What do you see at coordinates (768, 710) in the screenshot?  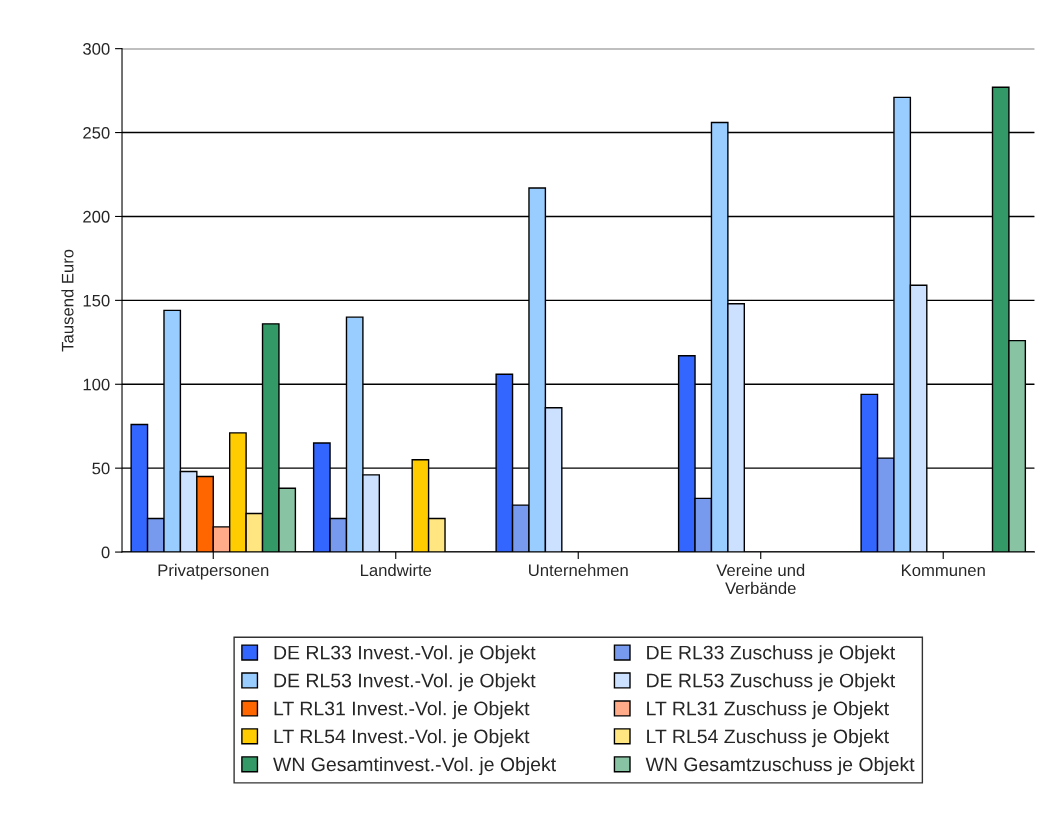 I see `legend-label: LT RL31 Zuschuss je Objekt` at bounding box center [768, 710].